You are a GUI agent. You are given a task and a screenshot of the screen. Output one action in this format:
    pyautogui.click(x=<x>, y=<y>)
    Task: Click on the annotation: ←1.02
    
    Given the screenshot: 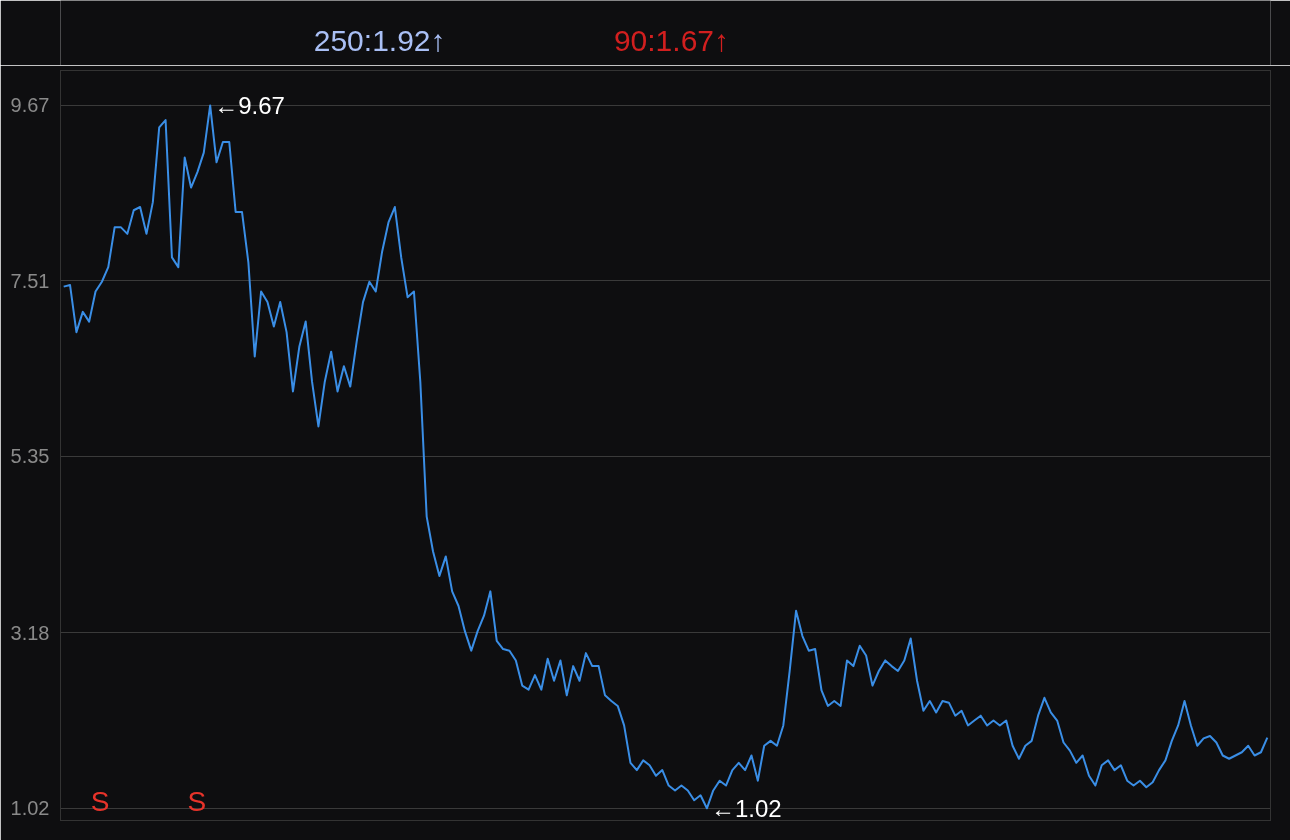 What is the action you would take?
    pyautogui.click(x=746, y=808)
    